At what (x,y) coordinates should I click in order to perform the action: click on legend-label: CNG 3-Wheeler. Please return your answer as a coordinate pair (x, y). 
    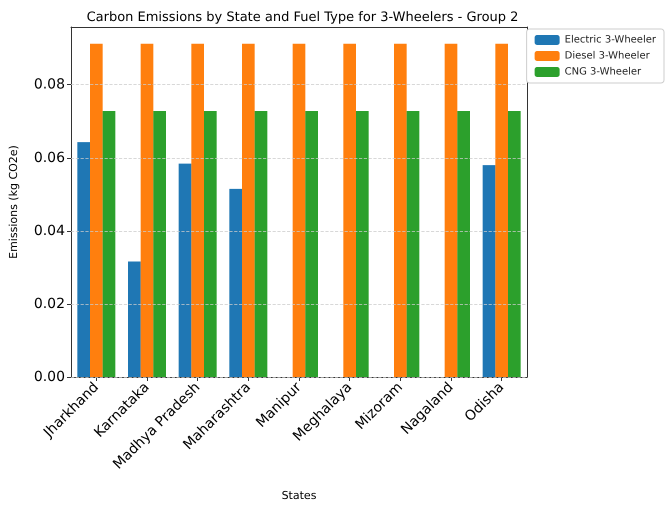
    Looking at the image, I should click on (603, 72).